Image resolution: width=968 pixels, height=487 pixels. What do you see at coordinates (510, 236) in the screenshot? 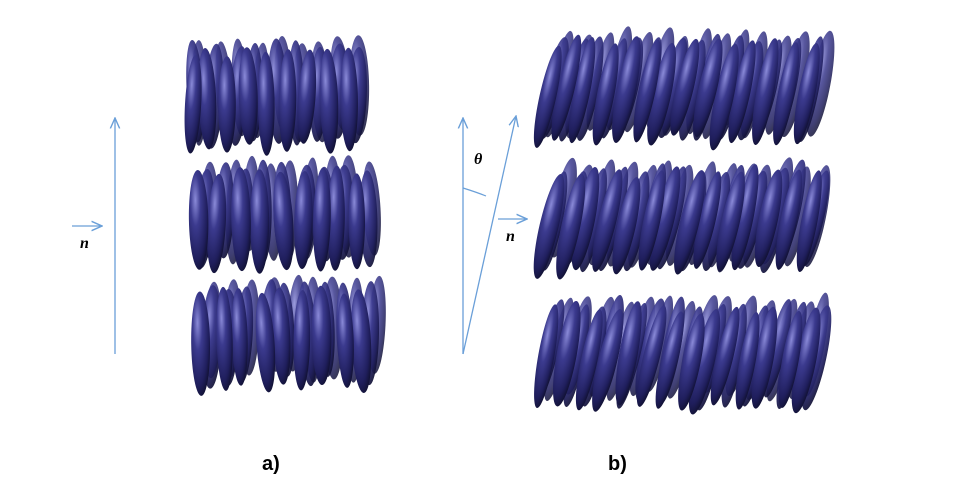
I see `panel-b-n-label: n` at bounding box center [510, 236].